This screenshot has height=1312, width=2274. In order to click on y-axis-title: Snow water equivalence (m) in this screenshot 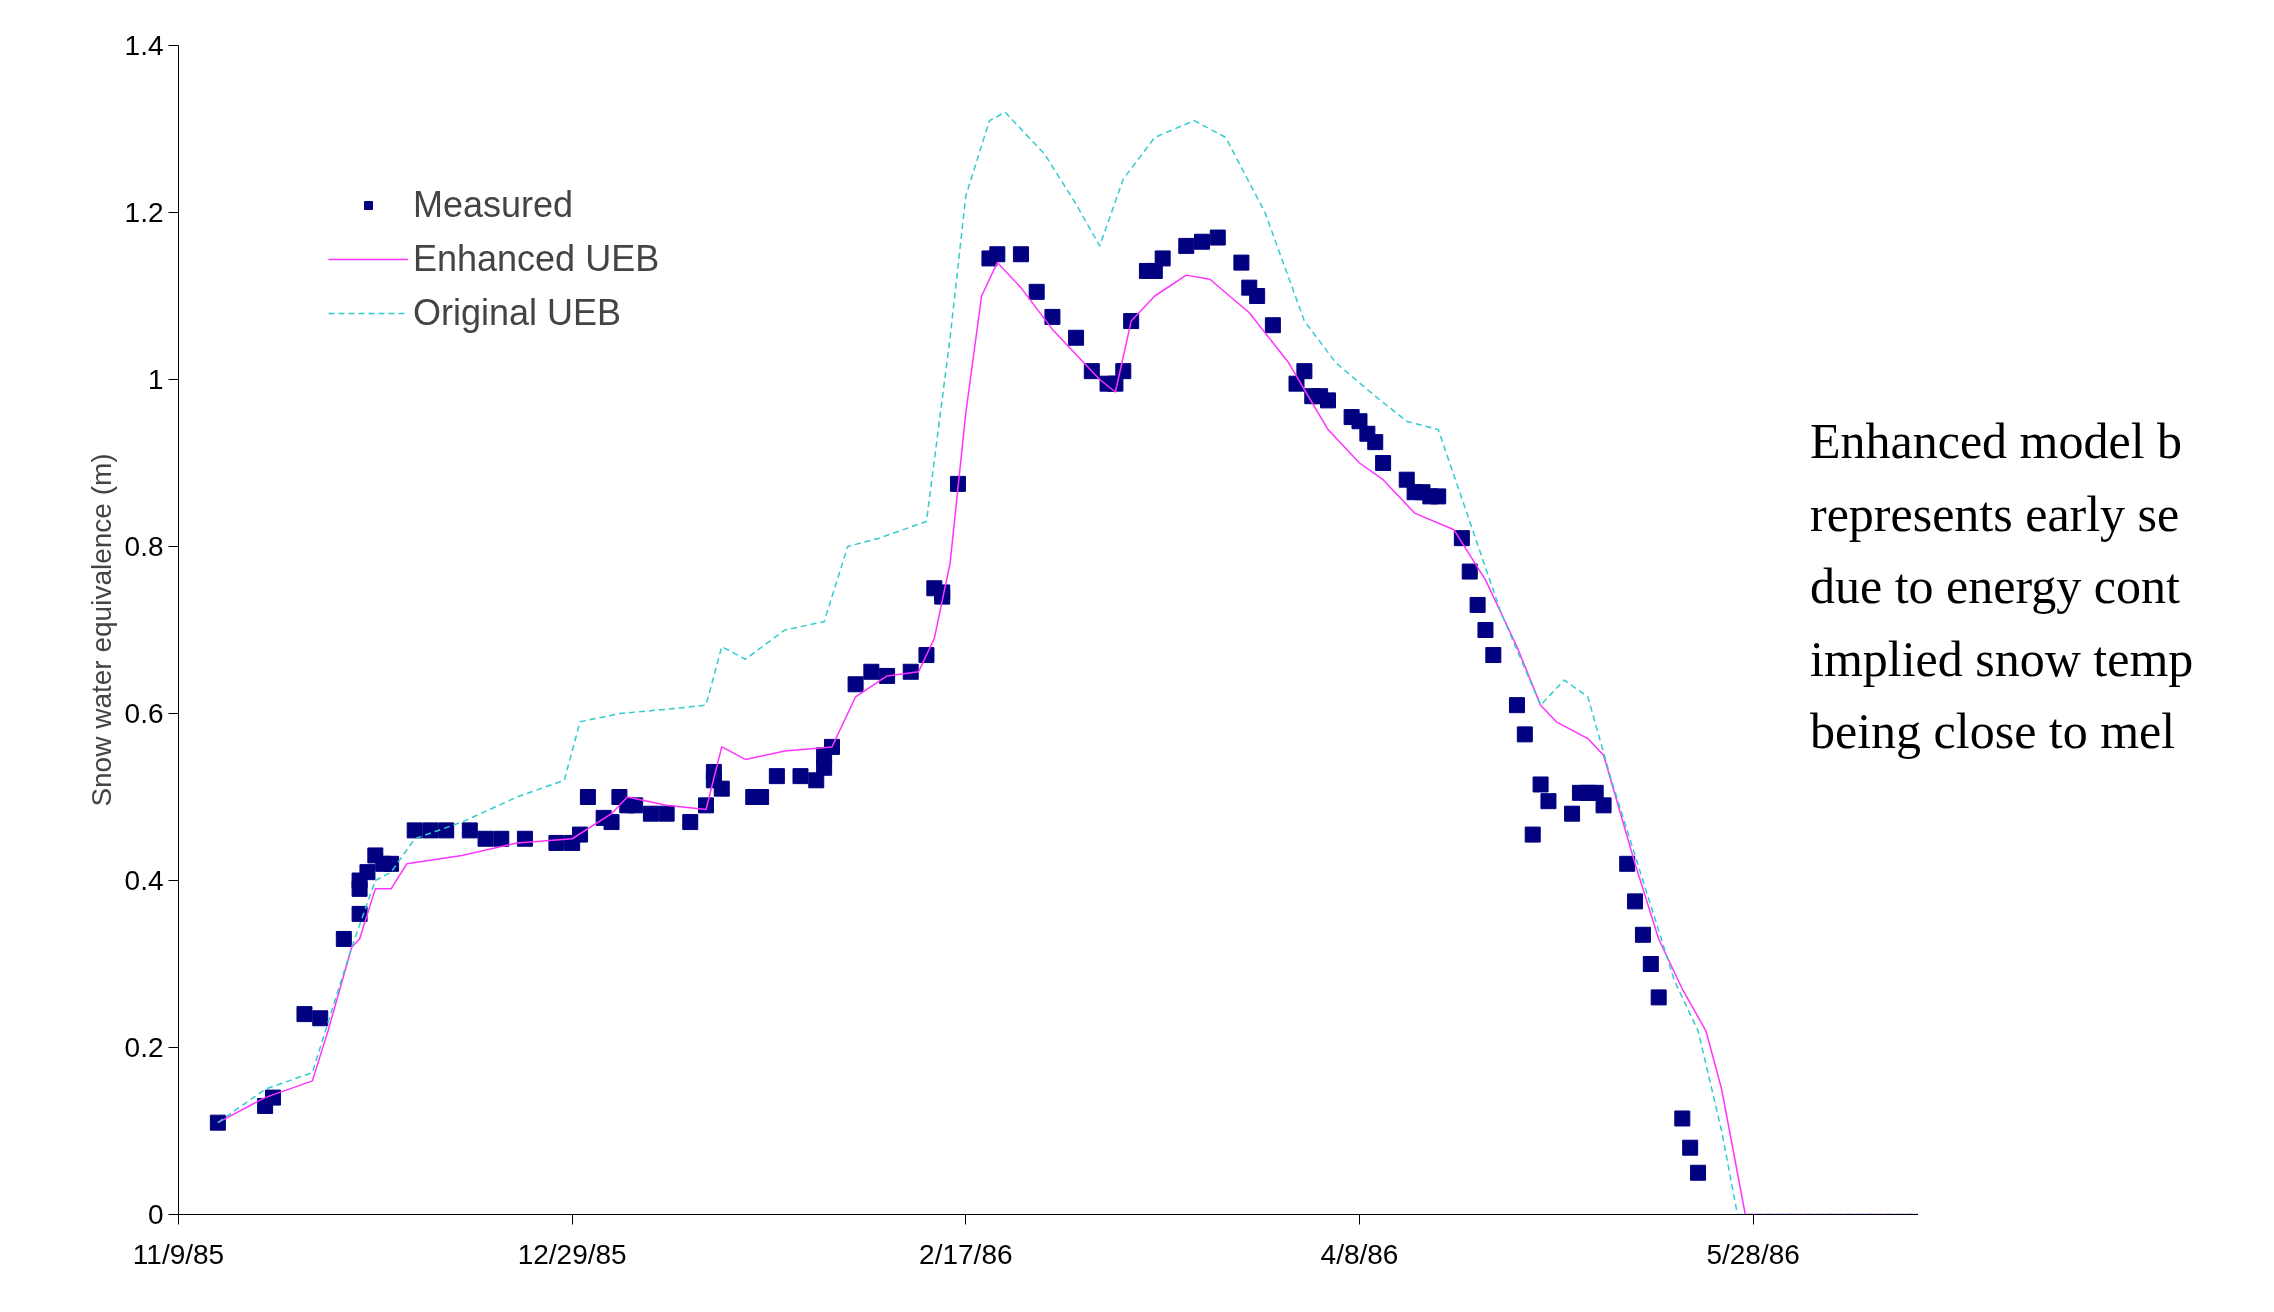, I will do `click(101, 630)`.